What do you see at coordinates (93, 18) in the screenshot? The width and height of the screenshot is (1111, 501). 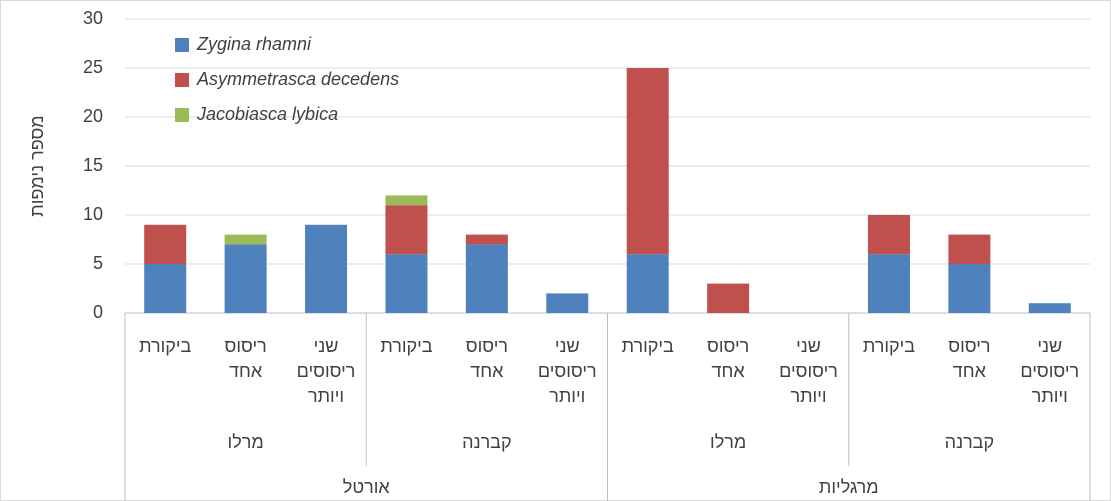 I see `y-tick-label: 30` at bounding box center [93, 18].